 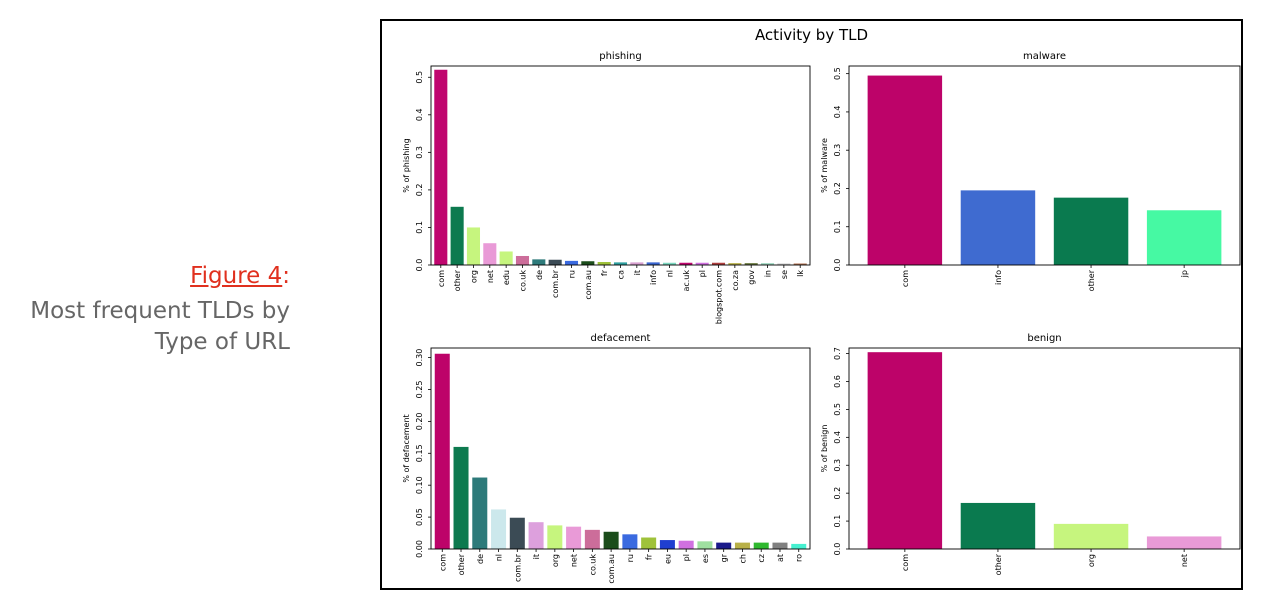 I want to click on x-tick-label: fr, so click(x=604, y=272).